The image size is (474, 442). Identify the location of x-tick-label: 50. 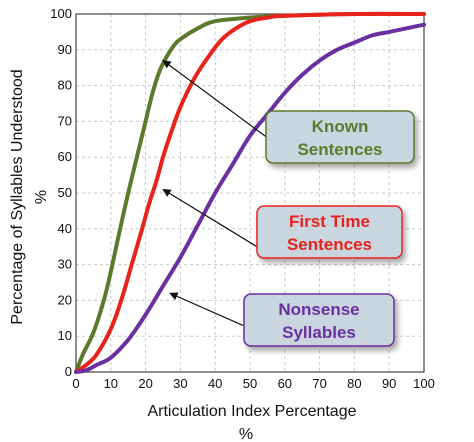
(250, 383).